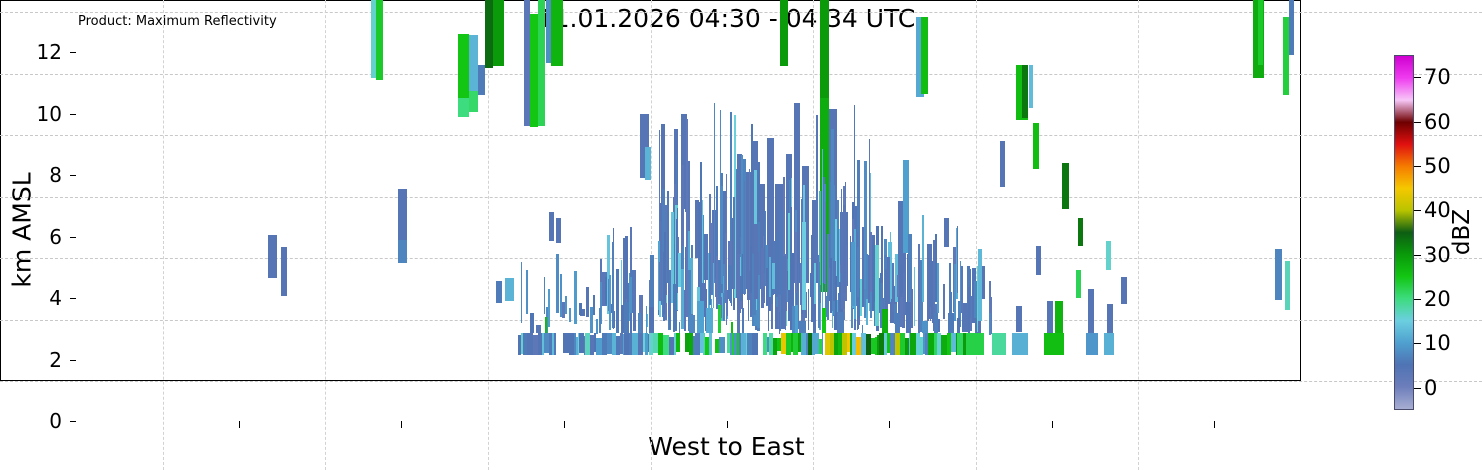  I want to click on y-tick-label: 6, so click(55, 236).